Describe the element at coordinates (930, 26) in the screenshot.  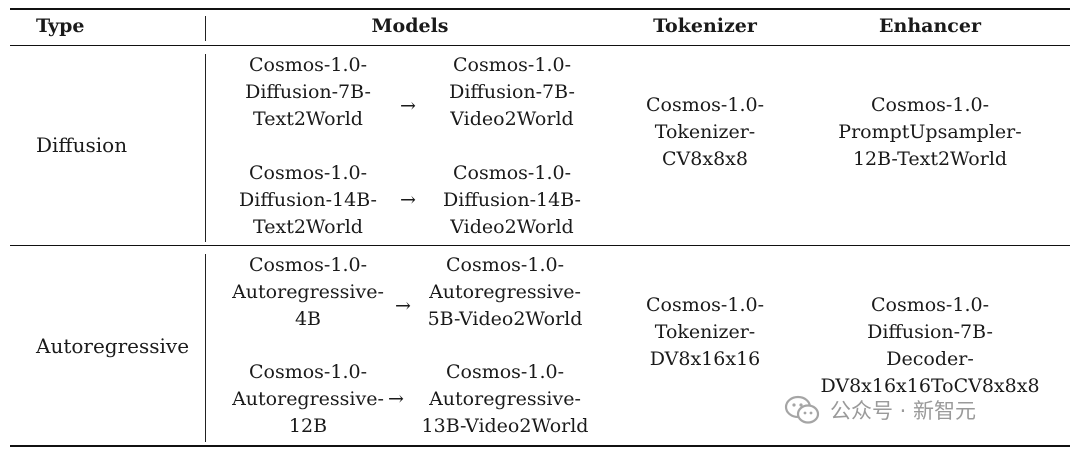
I see `header-enhancer: Enhancer` at that location.